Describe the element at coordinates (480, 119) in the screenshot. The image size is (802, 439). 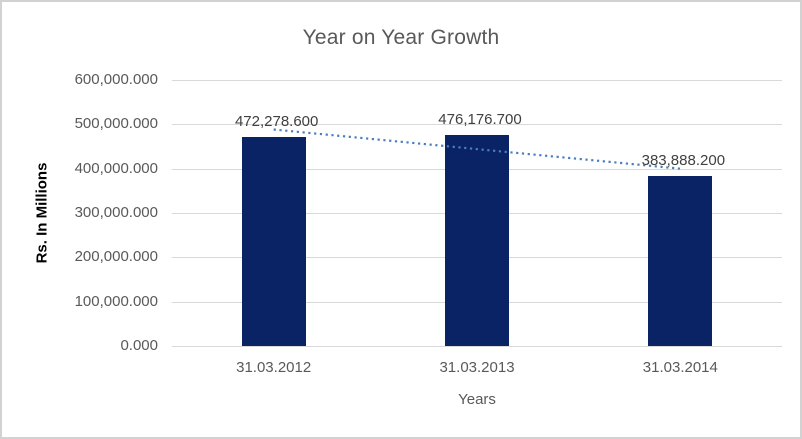
I see `data-label: 476,176.700` at that location.